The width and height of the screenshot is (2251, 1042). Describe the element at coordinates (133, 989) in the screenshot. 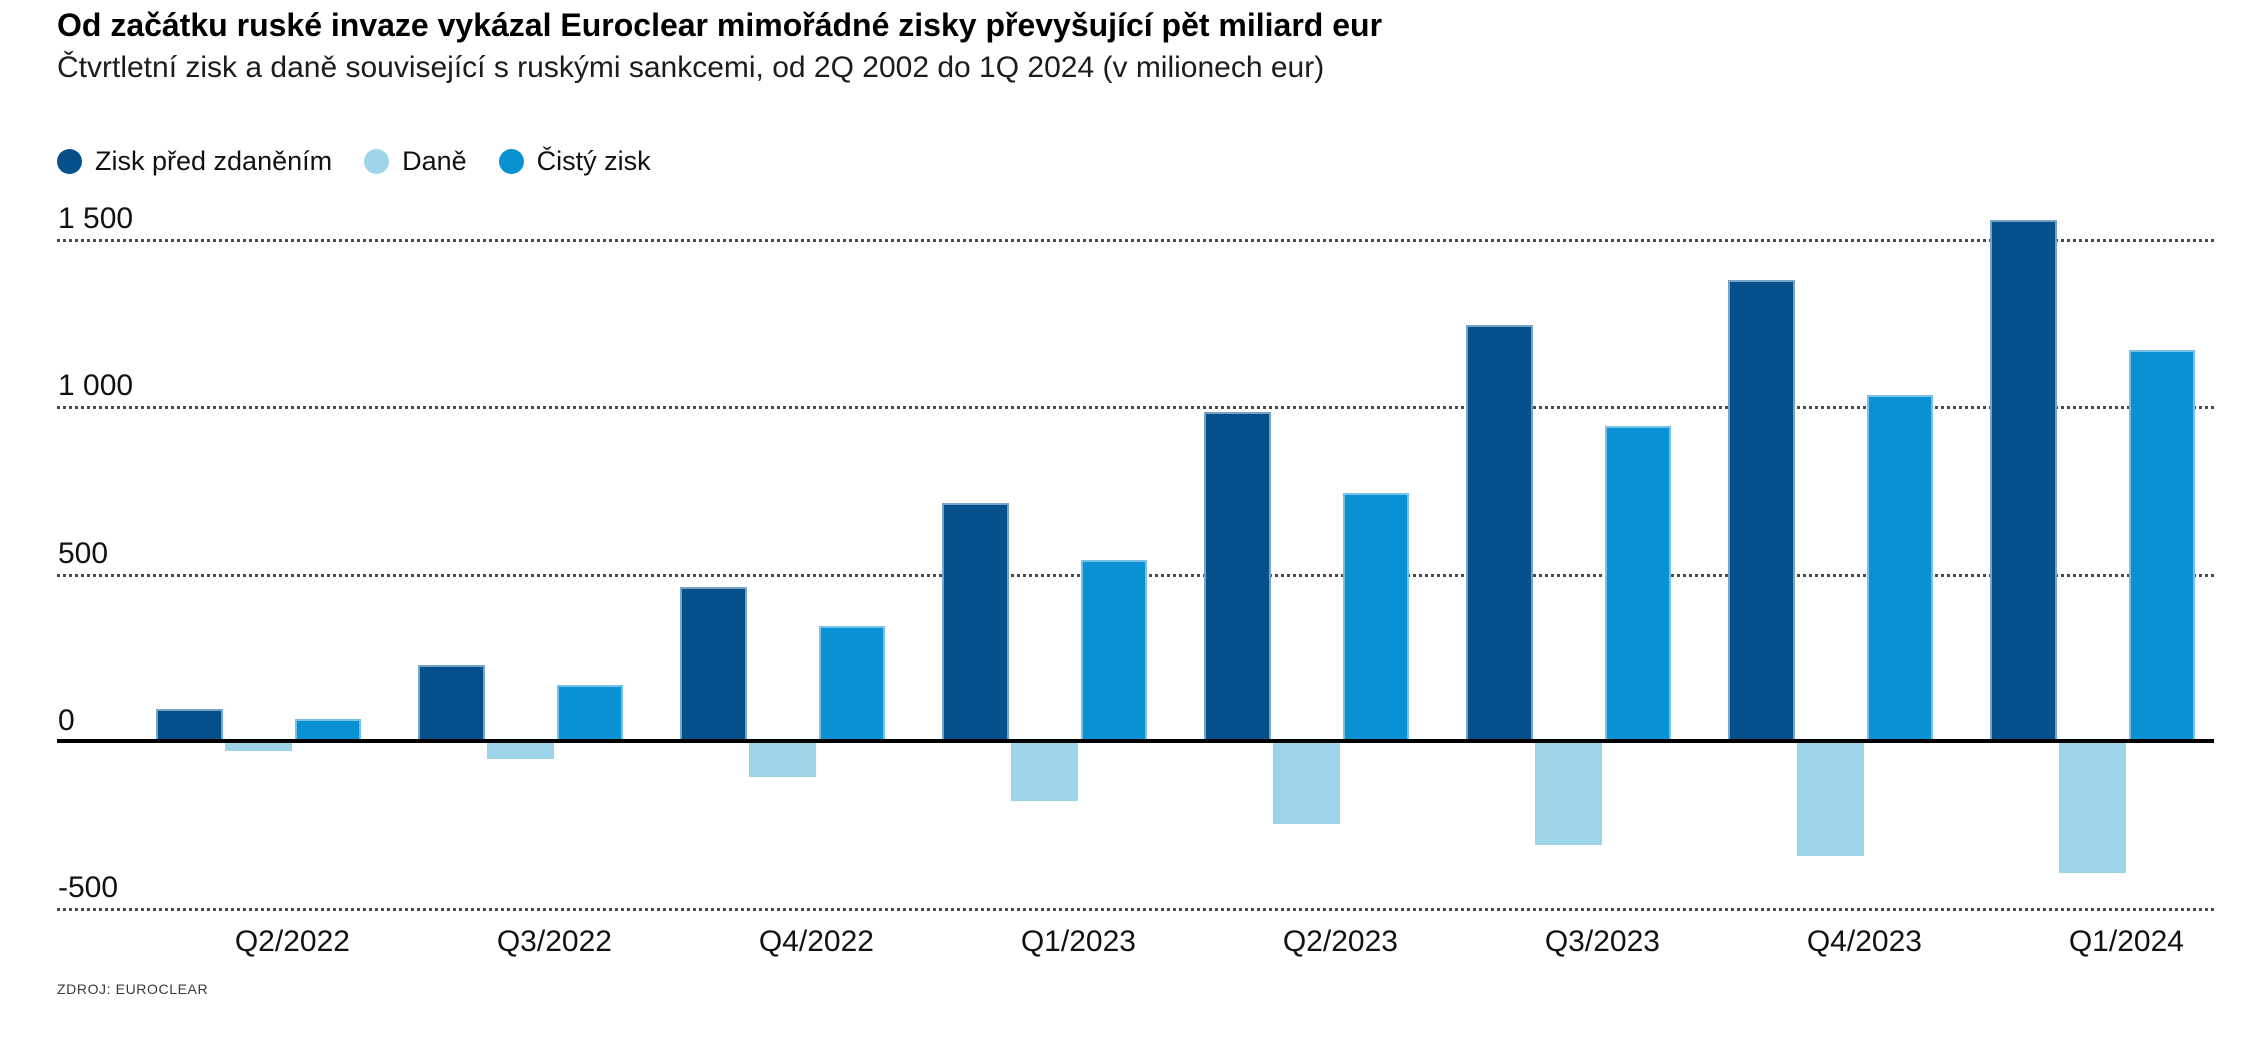

I see `source-note: ZDROJ: EUROCLEAR` at that location.